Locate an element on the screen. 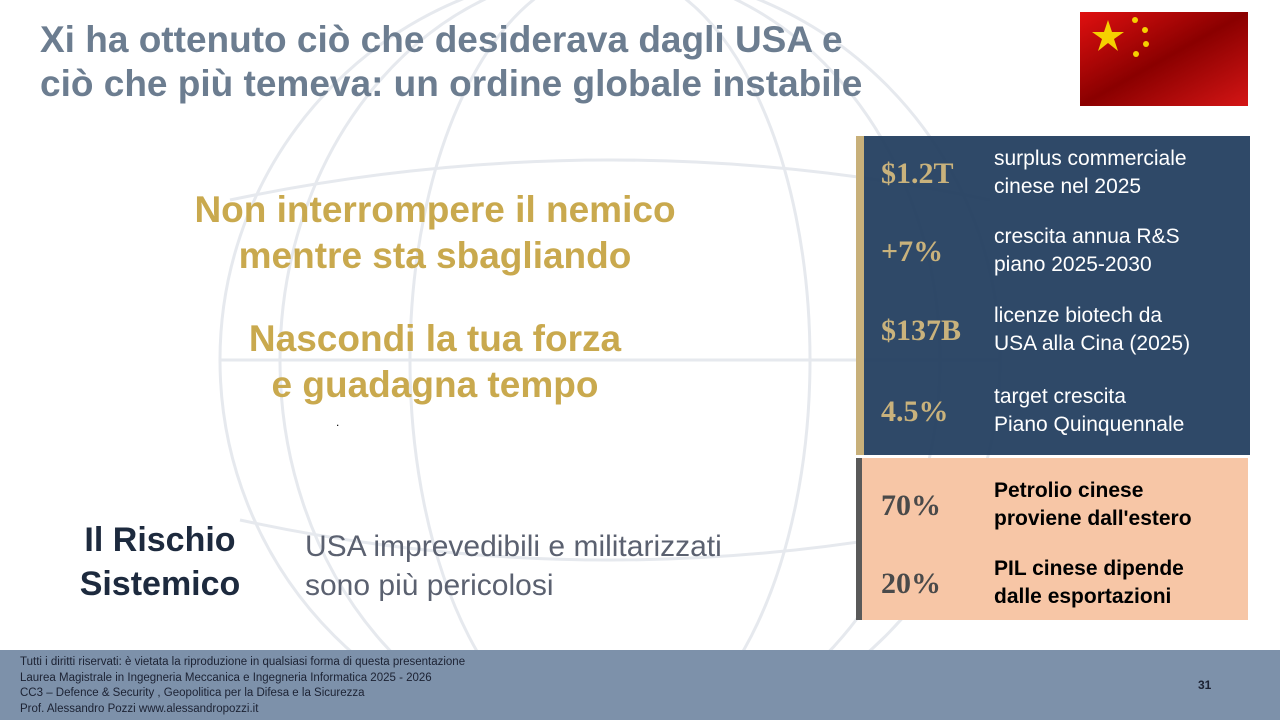 The image size is (1280, 720). stat-desc-line: PIL cinese dipende is located at coordinates (1089, 568).